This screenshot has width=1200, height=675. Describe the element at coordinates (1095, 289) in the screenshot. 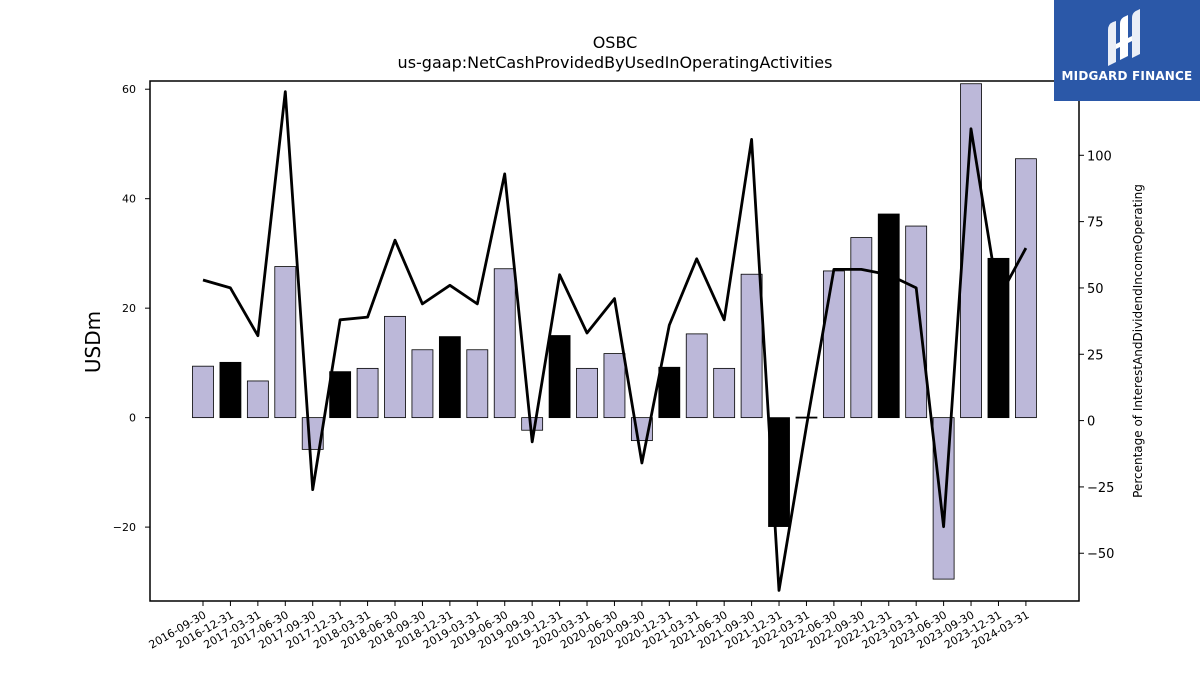

I see `y2-tick-label: 50` at that location.